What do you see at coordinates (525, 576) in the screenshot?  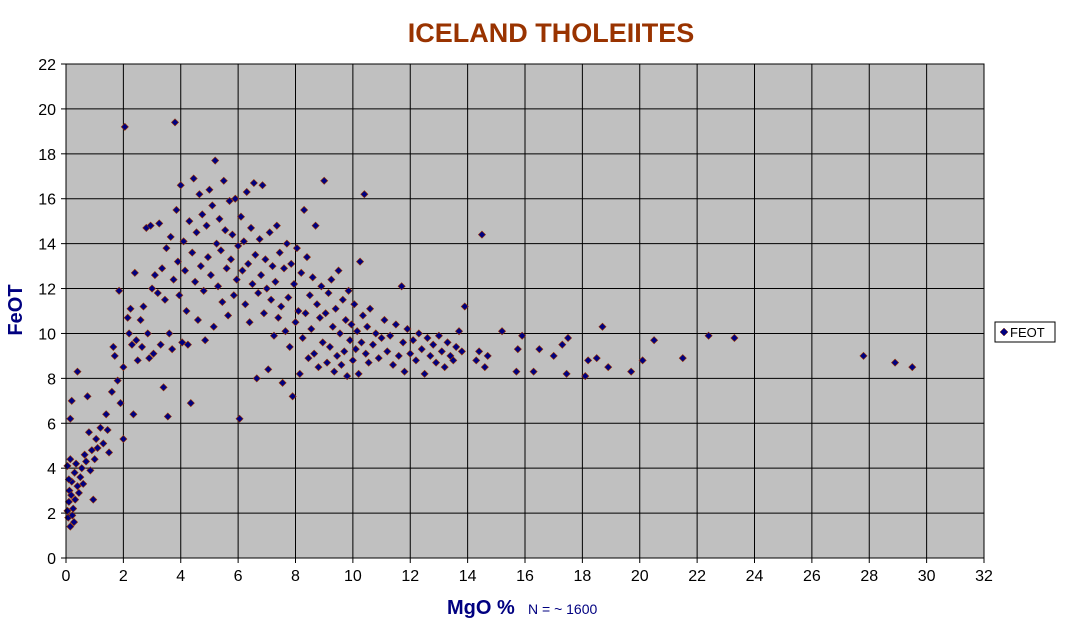 I see `x-tick-label: 16` at bounding box center [525, 576].